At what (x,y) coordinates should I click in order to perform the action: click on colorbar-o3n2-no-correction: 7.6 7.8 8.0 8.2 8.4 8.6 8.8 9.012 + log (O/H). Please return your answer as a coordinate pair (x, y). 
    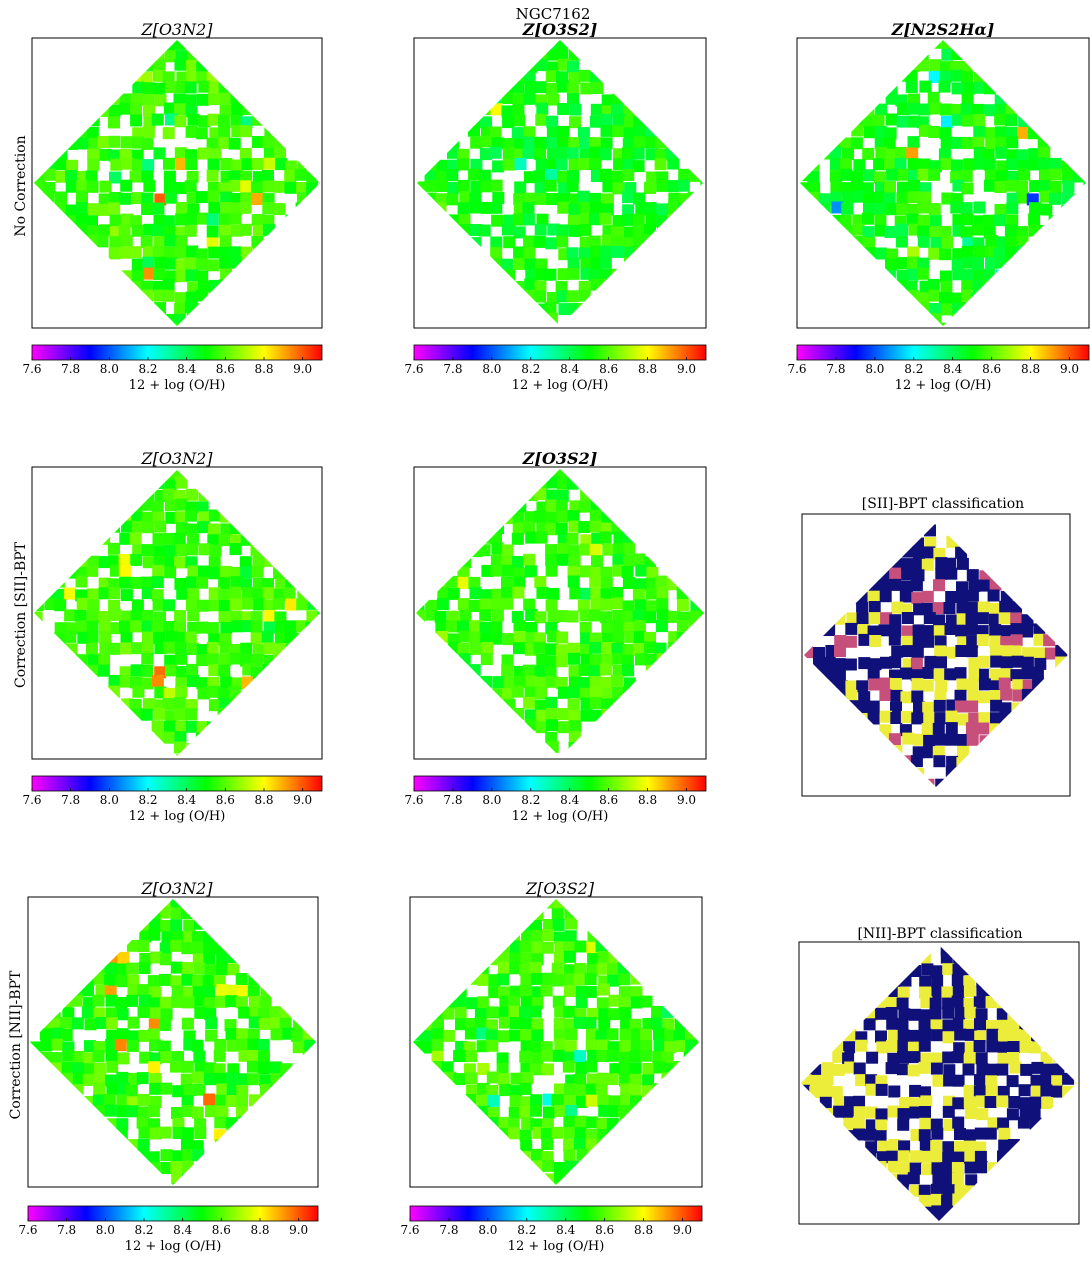
    Looking at the image, I should click on (172, 368).